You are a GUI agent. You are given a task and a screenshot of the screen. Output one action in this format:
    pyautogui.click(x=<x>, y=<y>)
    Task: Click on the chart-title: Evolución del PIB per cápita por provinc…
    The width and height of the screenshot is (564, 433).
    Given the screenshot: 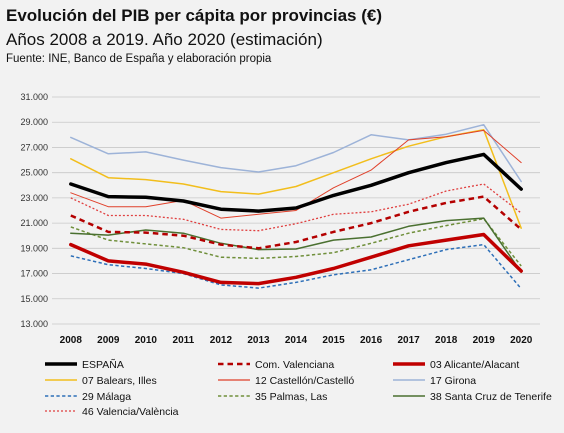 What is the action you would take?
    pyautogui.click(x=194, y=15)
    